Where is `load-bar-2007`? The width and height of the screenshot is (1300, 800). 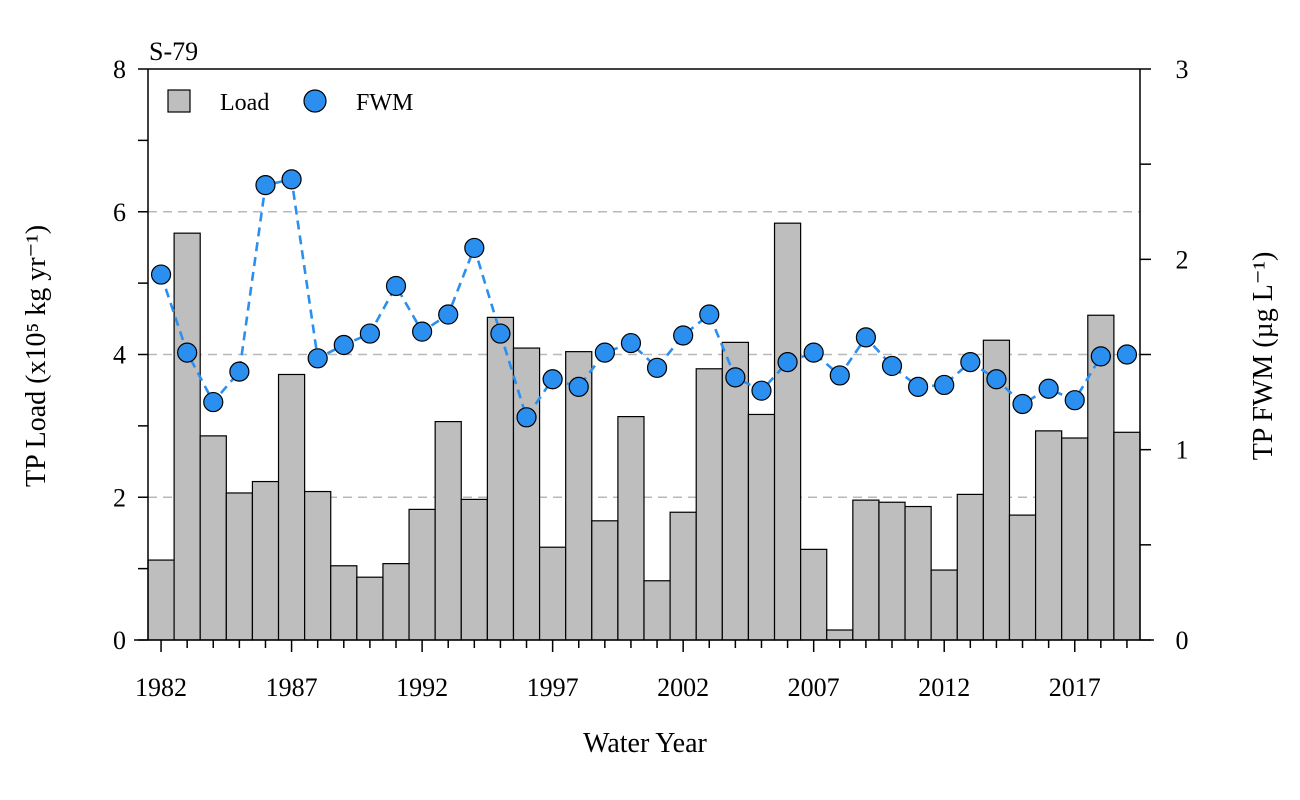 load-bar-2007 is located at coordinates (814, 594).